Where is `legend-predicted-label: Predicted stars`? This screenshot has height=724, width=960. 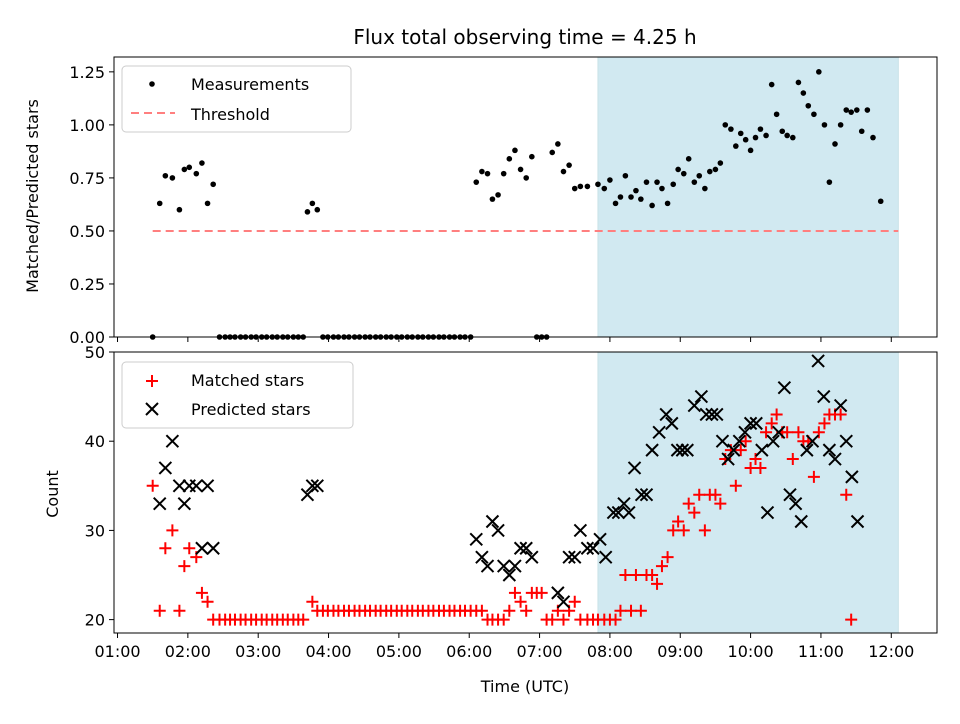
legend-predicted-label: Predicted stars is located at coordinates (251, 409).